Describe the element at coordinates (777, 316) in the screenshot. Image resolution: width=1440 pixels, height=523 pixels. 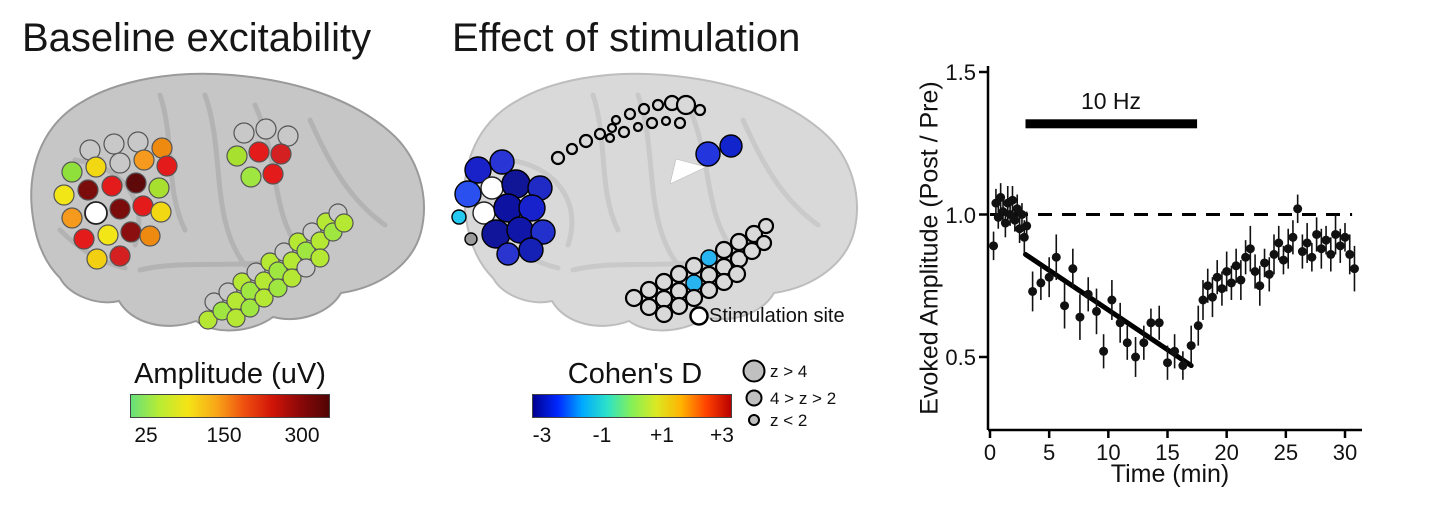
I see `stimulation-site-label: Stimulation site` at that location.